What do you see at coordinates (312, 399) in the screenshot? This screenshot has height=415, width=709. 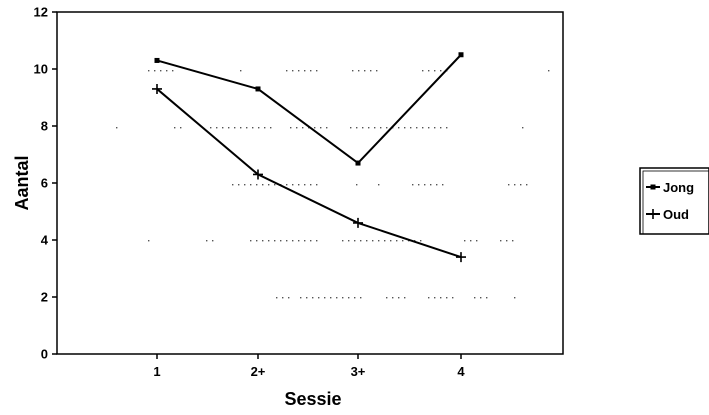 I see `x-axis-title: Sessie` at bounding box center [312, 399].